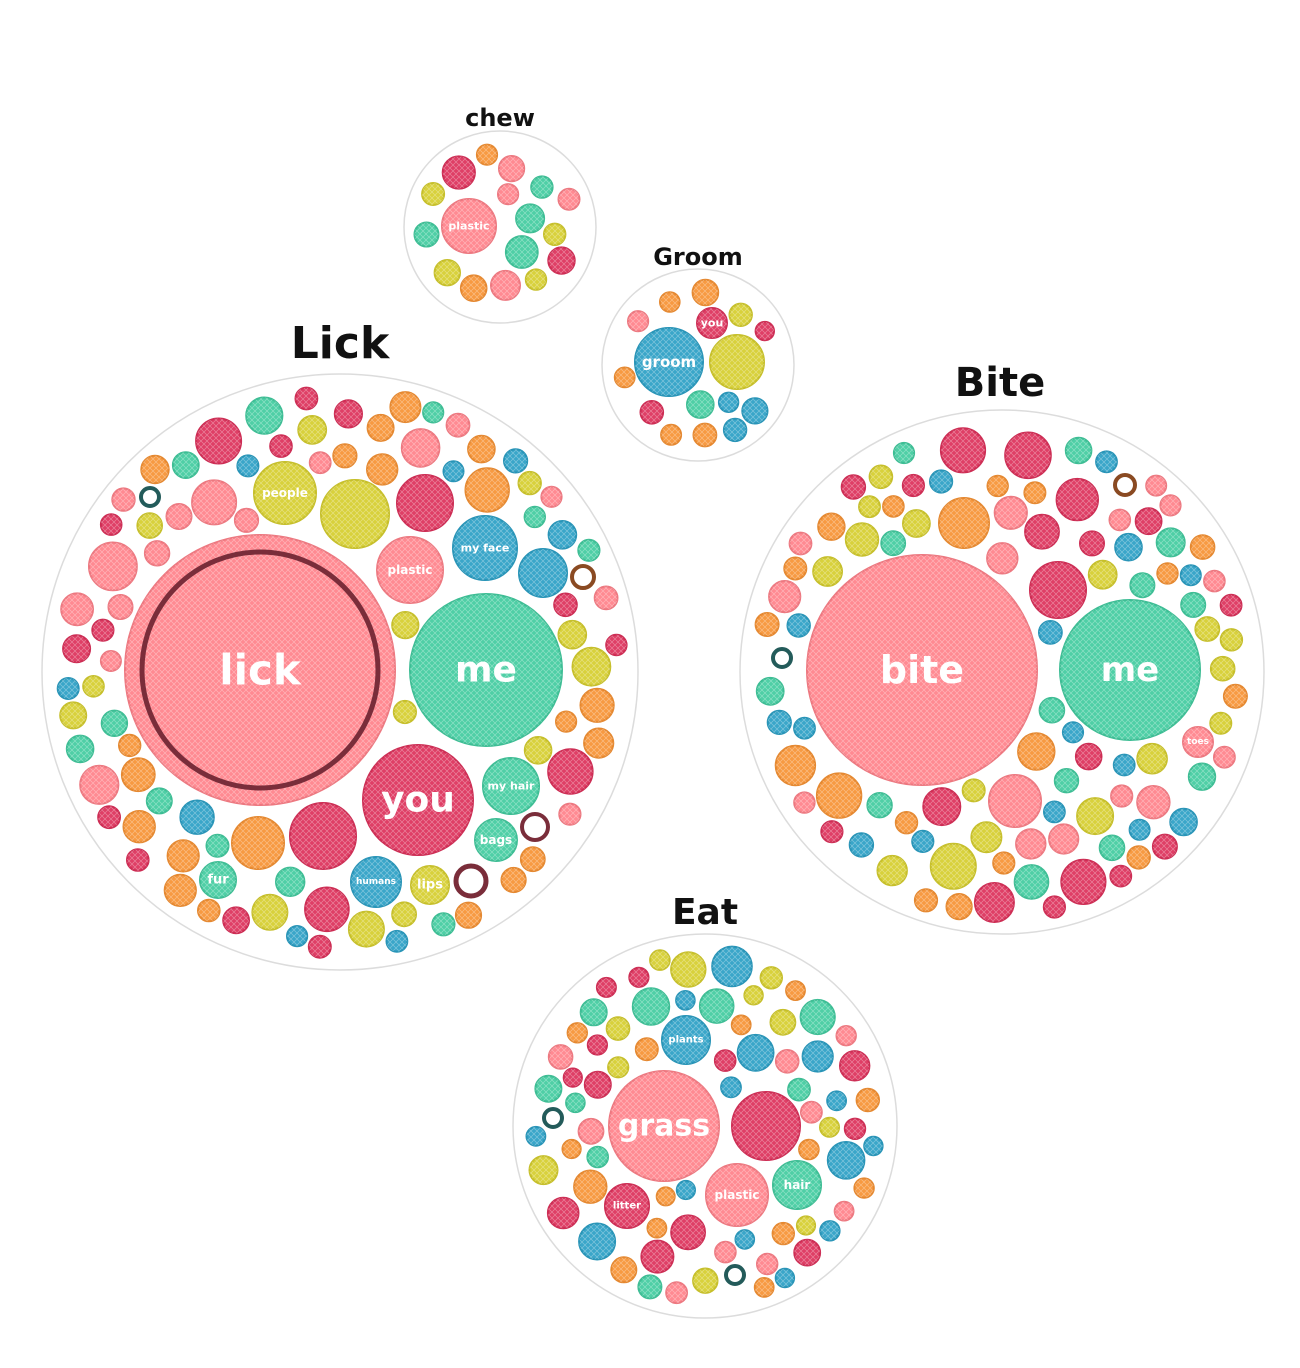 The image size is (1300, 1368). Describe the element at coordinates (964, 523) in the screenshot. I see `bite-bubble-large-3-texture` at that location.